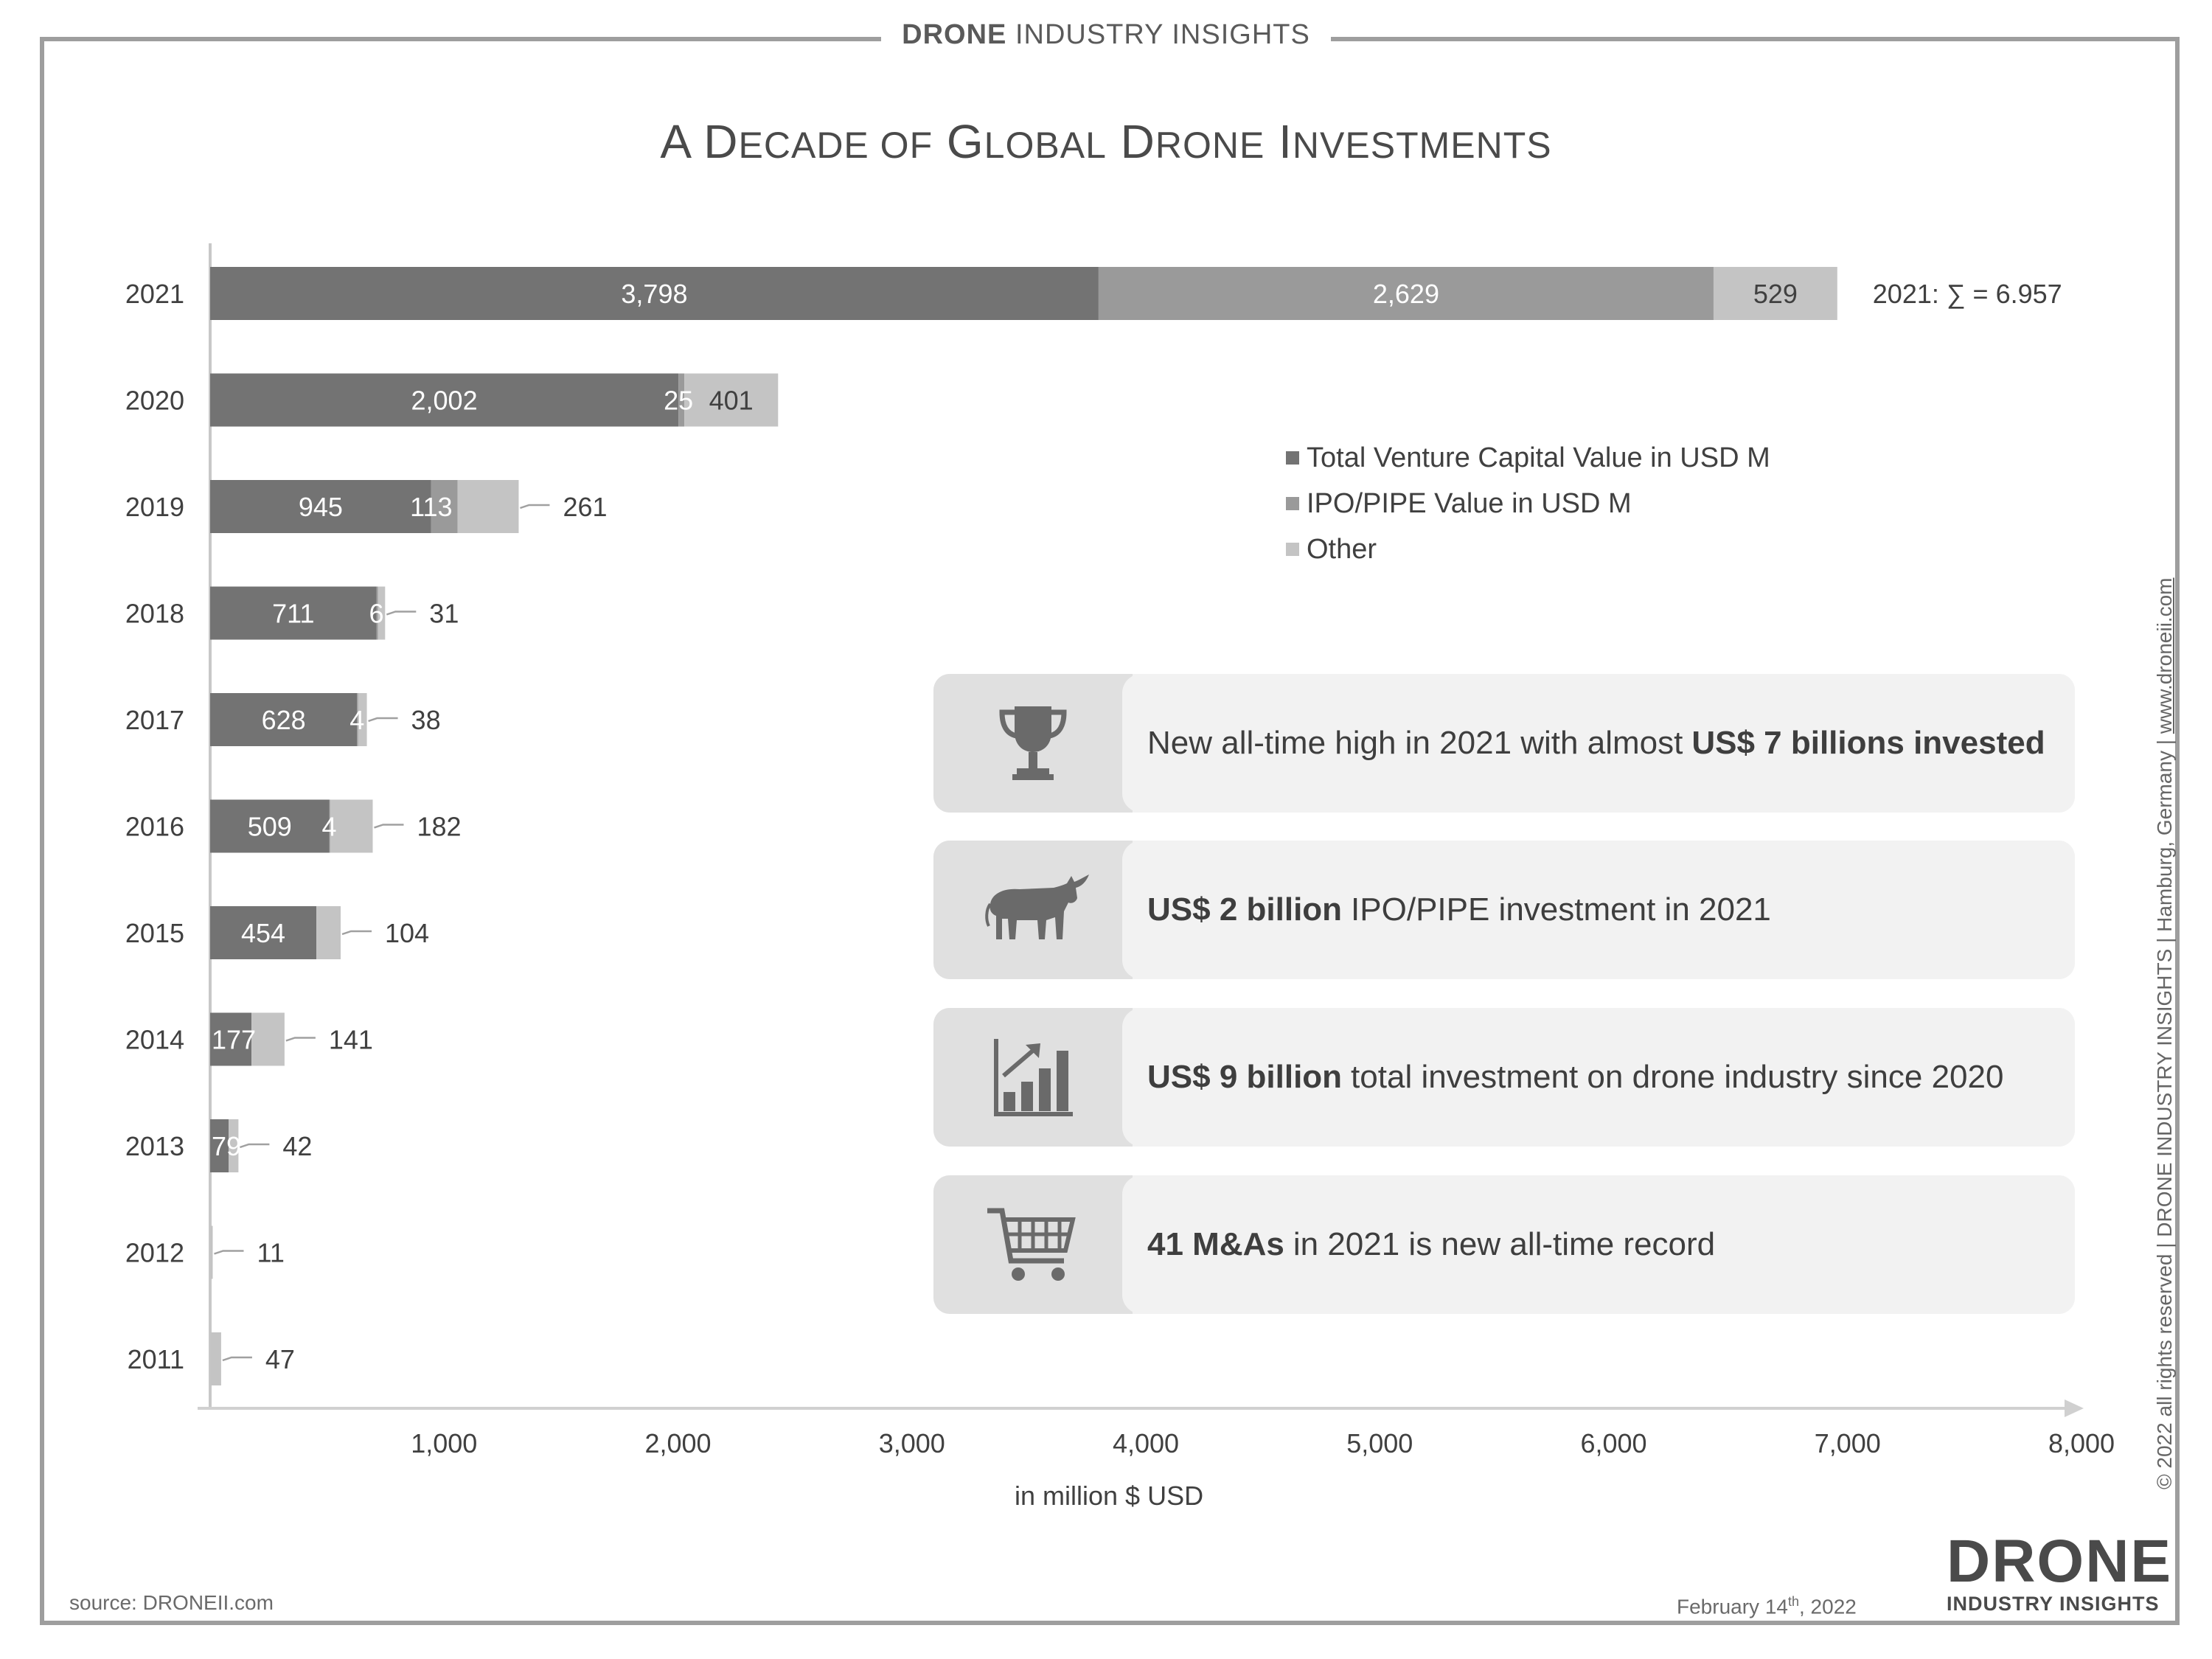  Describe the element at coordinates (270, 827) in the screenshot. I see `data-label: 509` at that location.